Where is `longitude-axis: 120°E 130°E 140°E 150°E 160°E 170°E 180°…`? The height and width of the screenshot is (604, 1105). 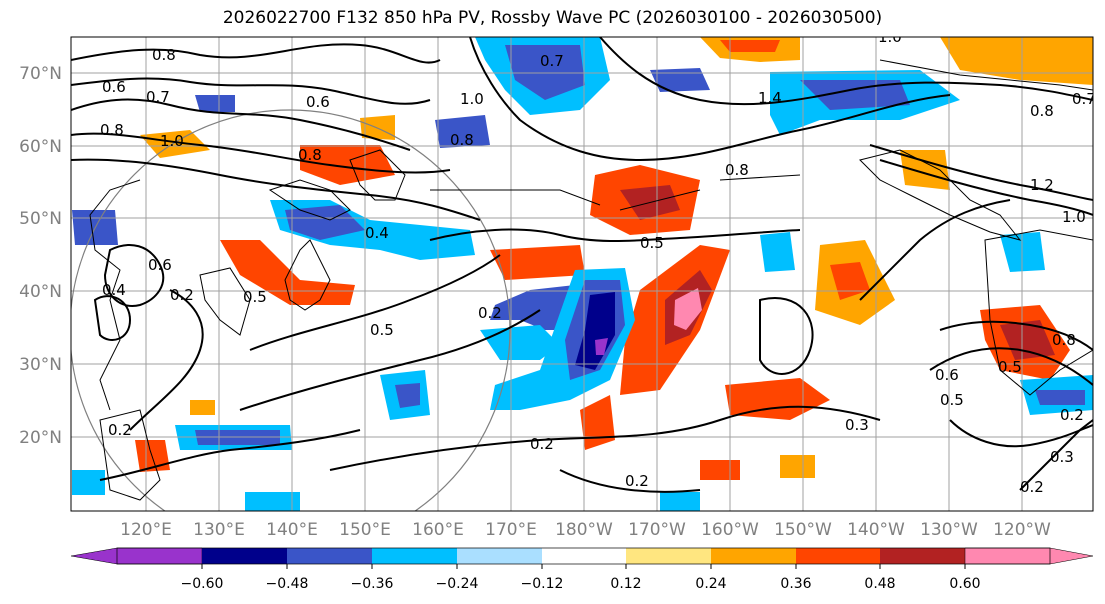
longitude-axis: 120°E 130°E 140°E 150°E 160°E 170°E 180°… is located at coordinates (585, 530).